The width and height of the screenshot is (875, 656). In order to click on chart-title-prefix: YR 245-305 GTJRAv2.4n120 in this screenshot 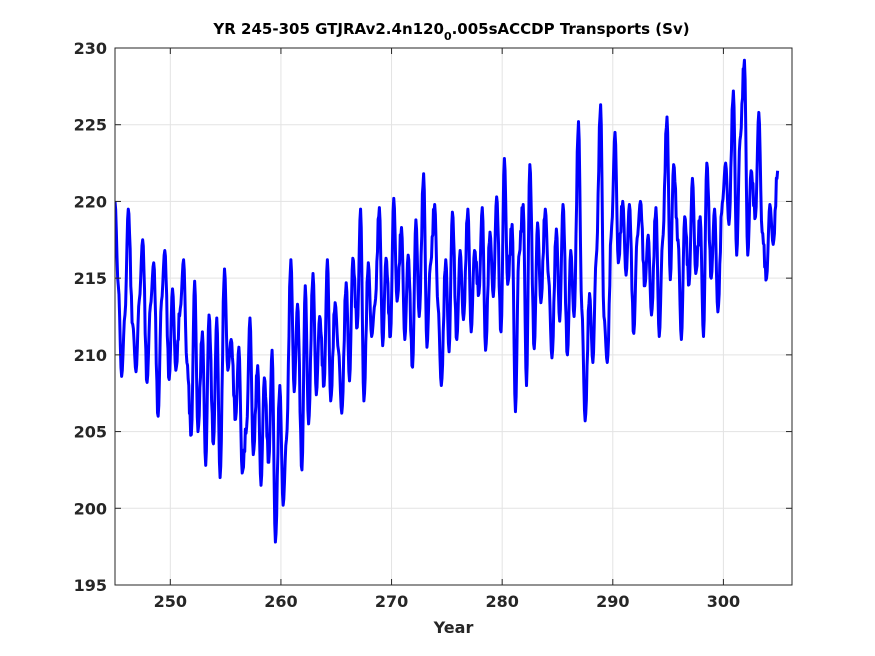, I will do `click(328, 29)`.